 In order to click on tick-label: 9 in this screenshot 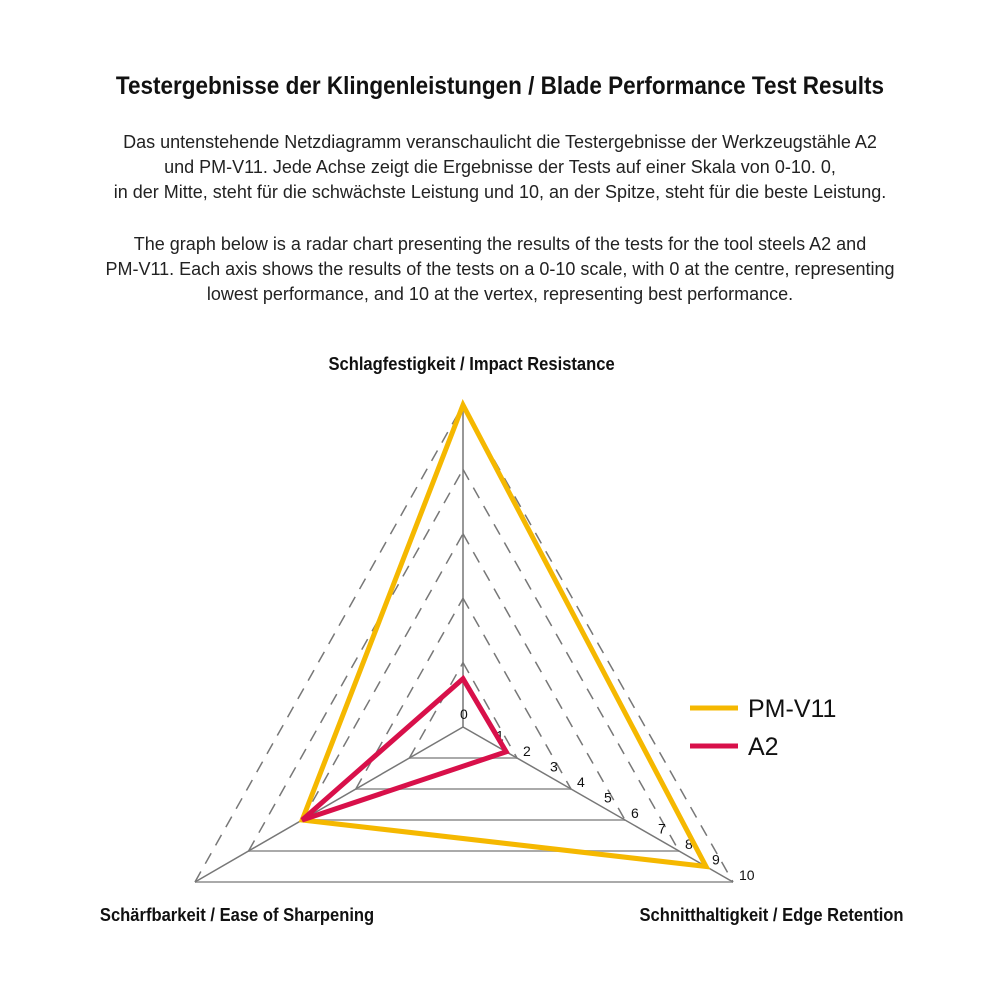, I will do `click(716, 860)`.